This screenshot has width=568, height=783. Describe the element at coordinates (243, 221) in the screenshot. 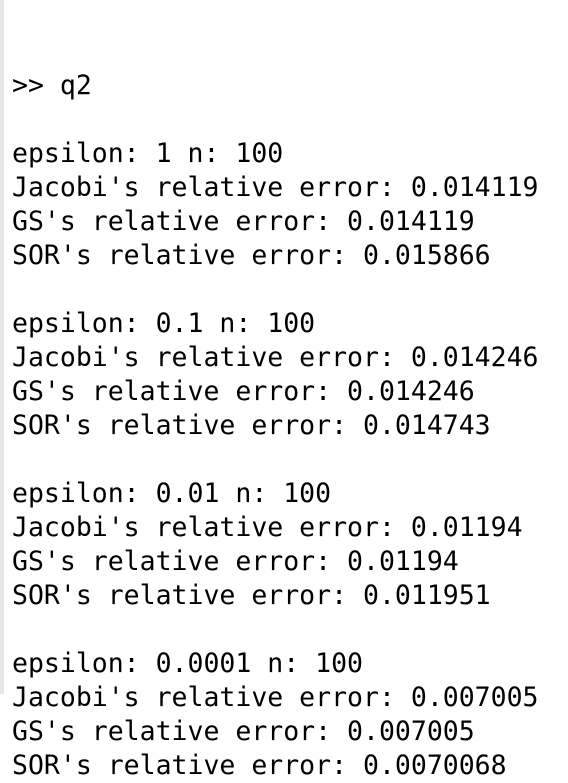

I see `output-line: GS's relative error: 0.014119` at that location.